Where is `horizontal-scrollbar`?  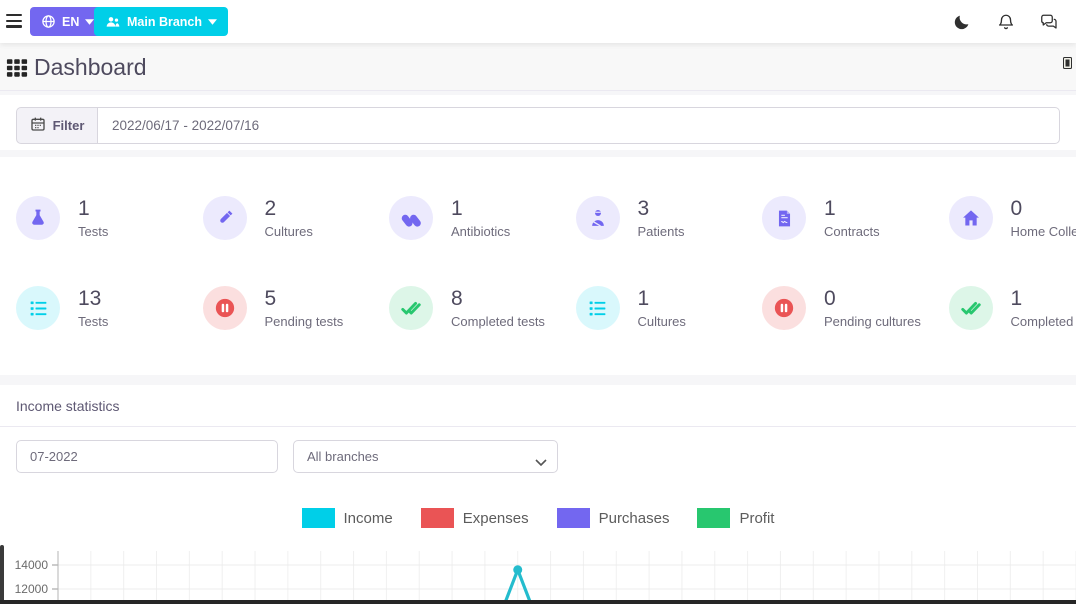 horizontal-scrollbar is located at coordinates (538, 602).